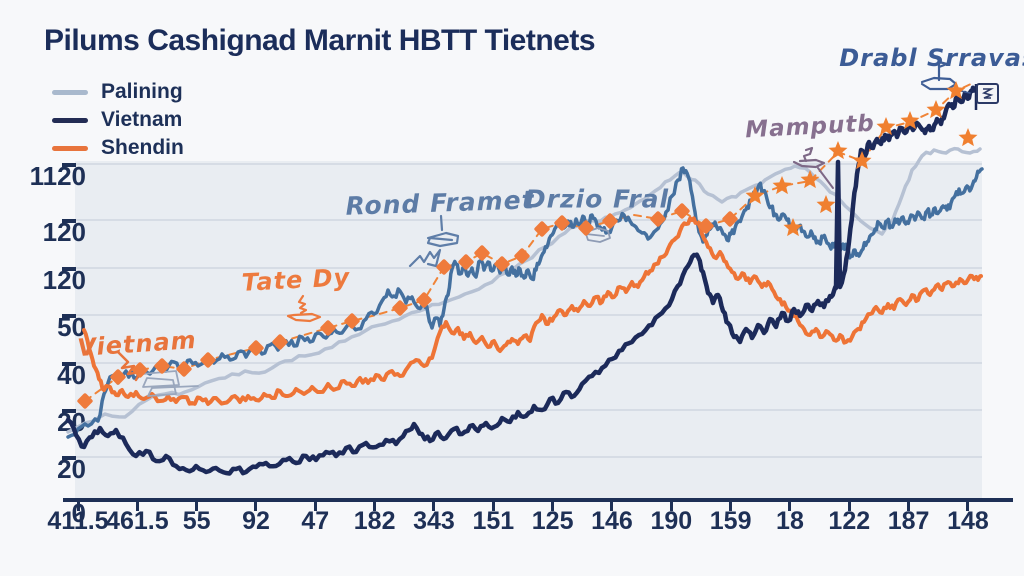  Describe the element at coordinates (78, 513) in the screenshot. I see `y-axis-label: 0` at that location.